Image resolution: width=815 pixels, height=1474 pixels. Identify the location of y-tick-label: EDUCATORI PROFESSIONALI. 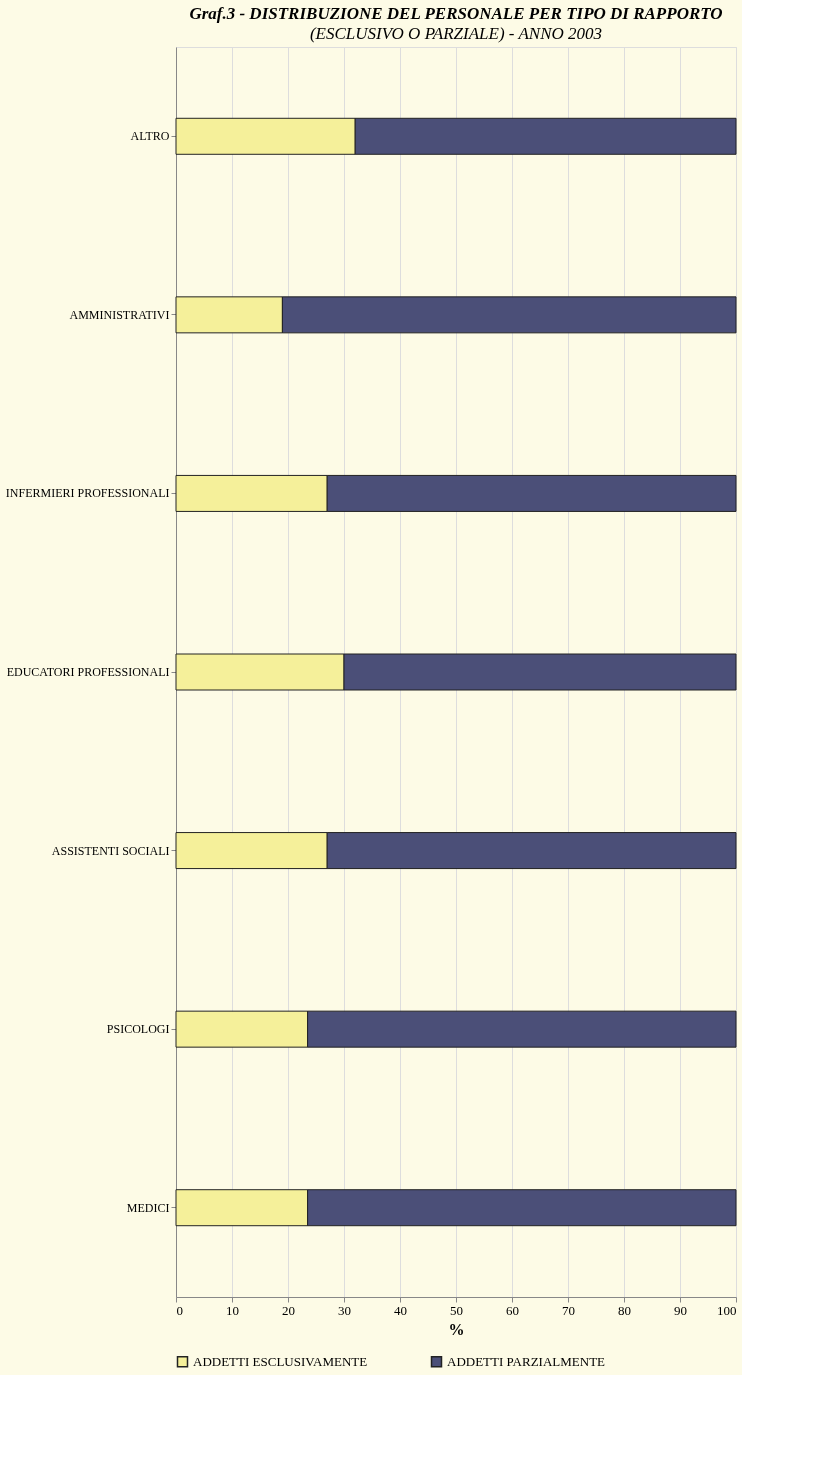
(88, 672).